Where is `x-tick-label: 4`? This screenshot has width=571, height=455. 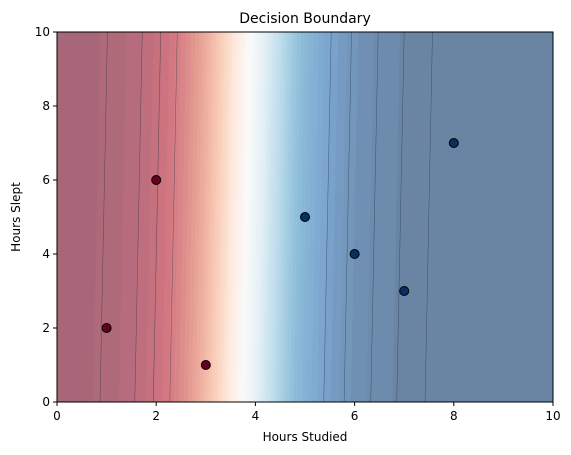
x-tick-label: 4 is located at coordinates (256, 416).